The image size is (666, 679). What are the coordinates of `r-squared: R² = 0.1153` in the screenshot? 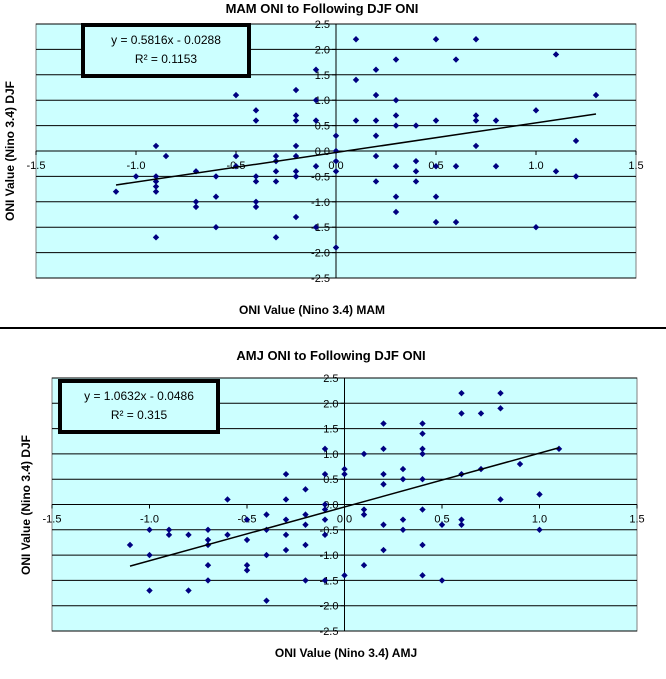 It's located at (166, 59).